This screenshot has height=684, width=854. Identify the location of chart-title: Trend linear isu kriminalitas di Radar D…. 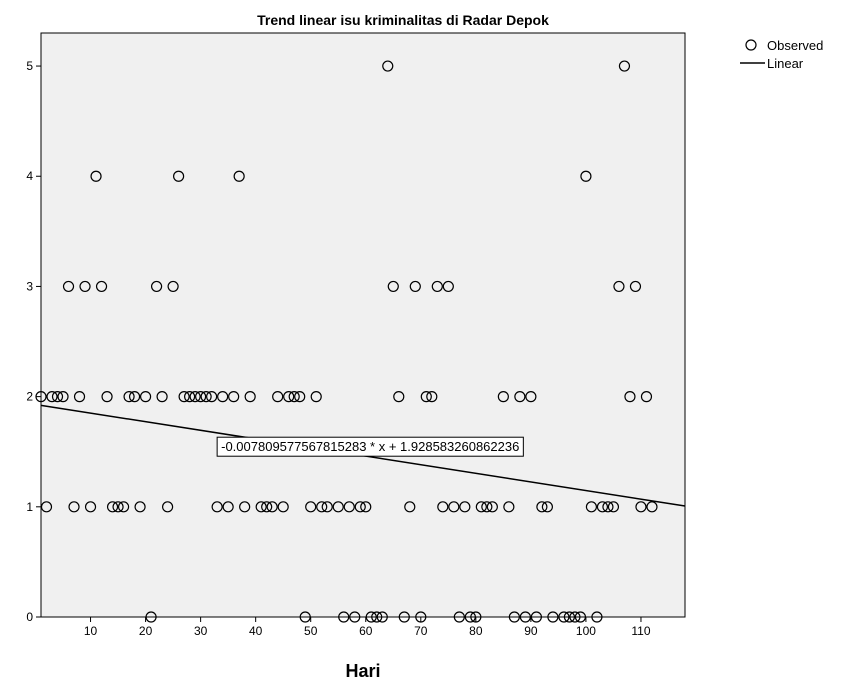
(403, 20).